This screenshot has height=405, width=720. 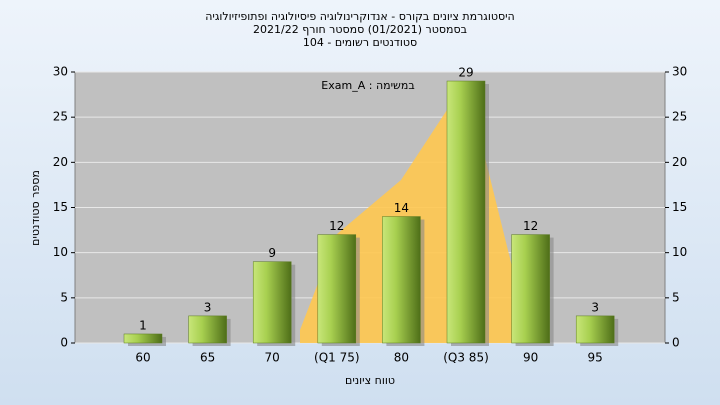 What do you see at coordinates (367, 85) in the screenshot?
I see `annotation: Exam_A : במשימה` at bounding box center [367, 85].